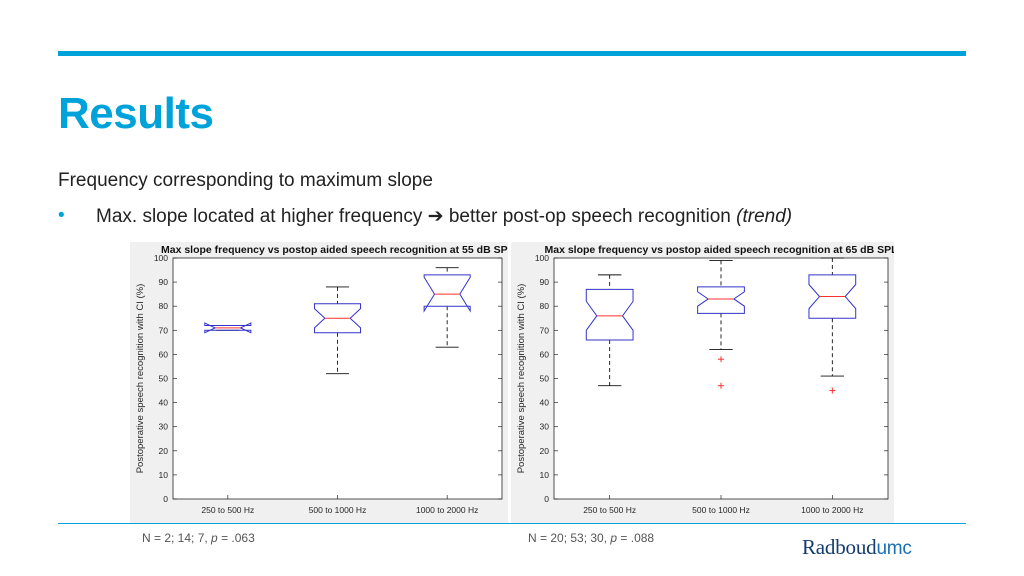 The height and width of the screenshot is (576, 1024). What do you see at coordinates (569, 538) in the screenshot?
I see `note-prefix: N = 20; 53; 30,` at bounding box center [569, 538].